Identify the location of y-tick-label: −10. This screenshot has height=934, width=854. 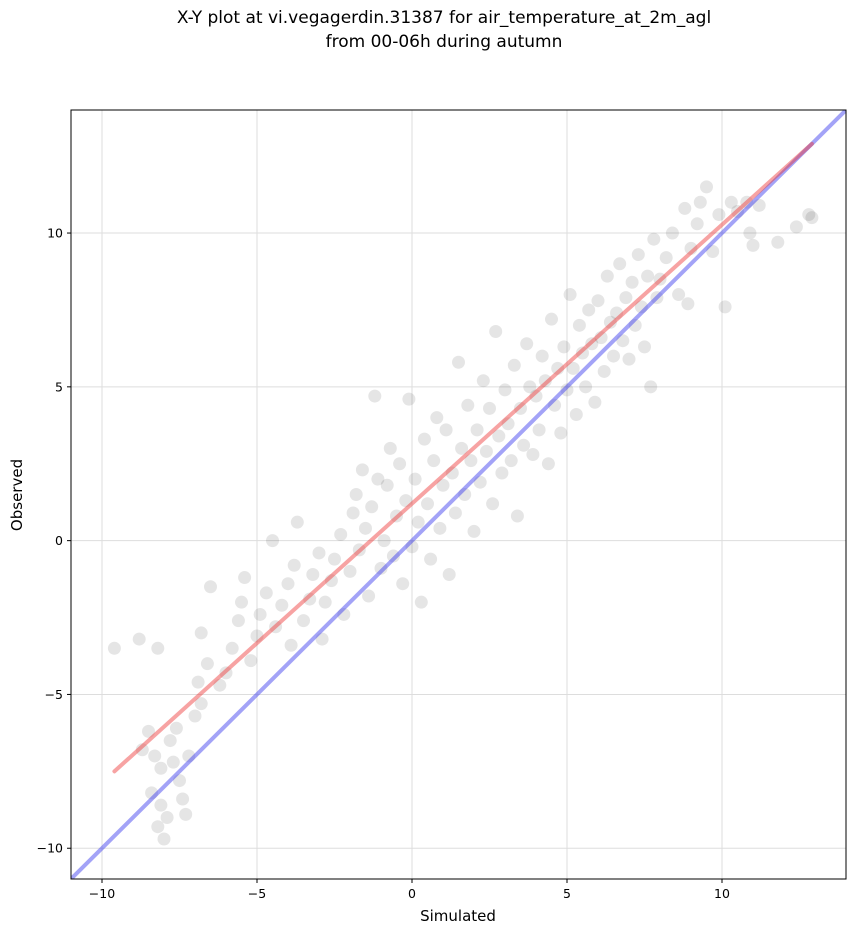
(50, 848).